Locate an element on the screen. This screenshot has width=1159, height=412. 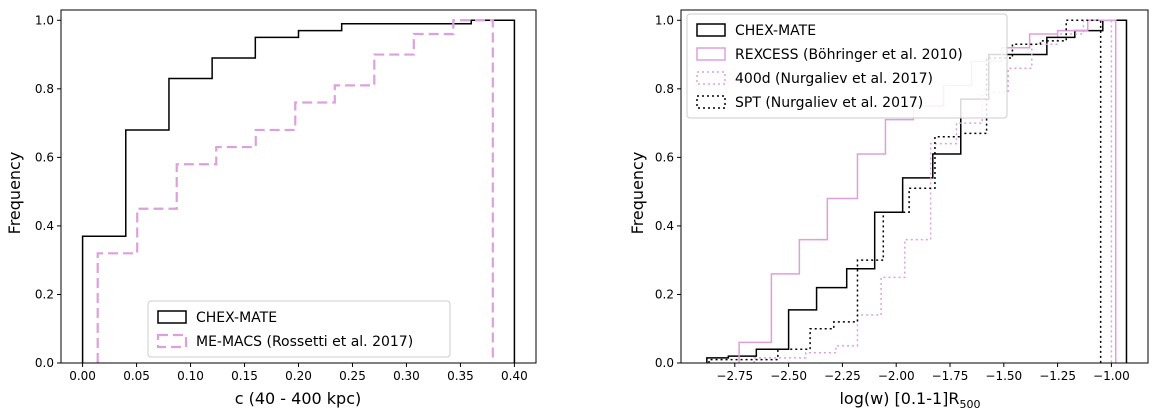
x-tick-label: −1.75 is located at coordinates (950, 376).